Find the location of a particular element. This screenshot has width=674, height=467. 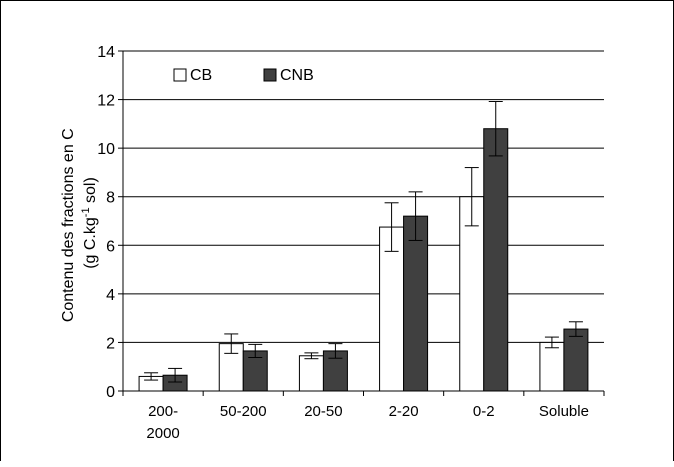

x-tick-label: 2-20 is located at coordinates (404, 411).